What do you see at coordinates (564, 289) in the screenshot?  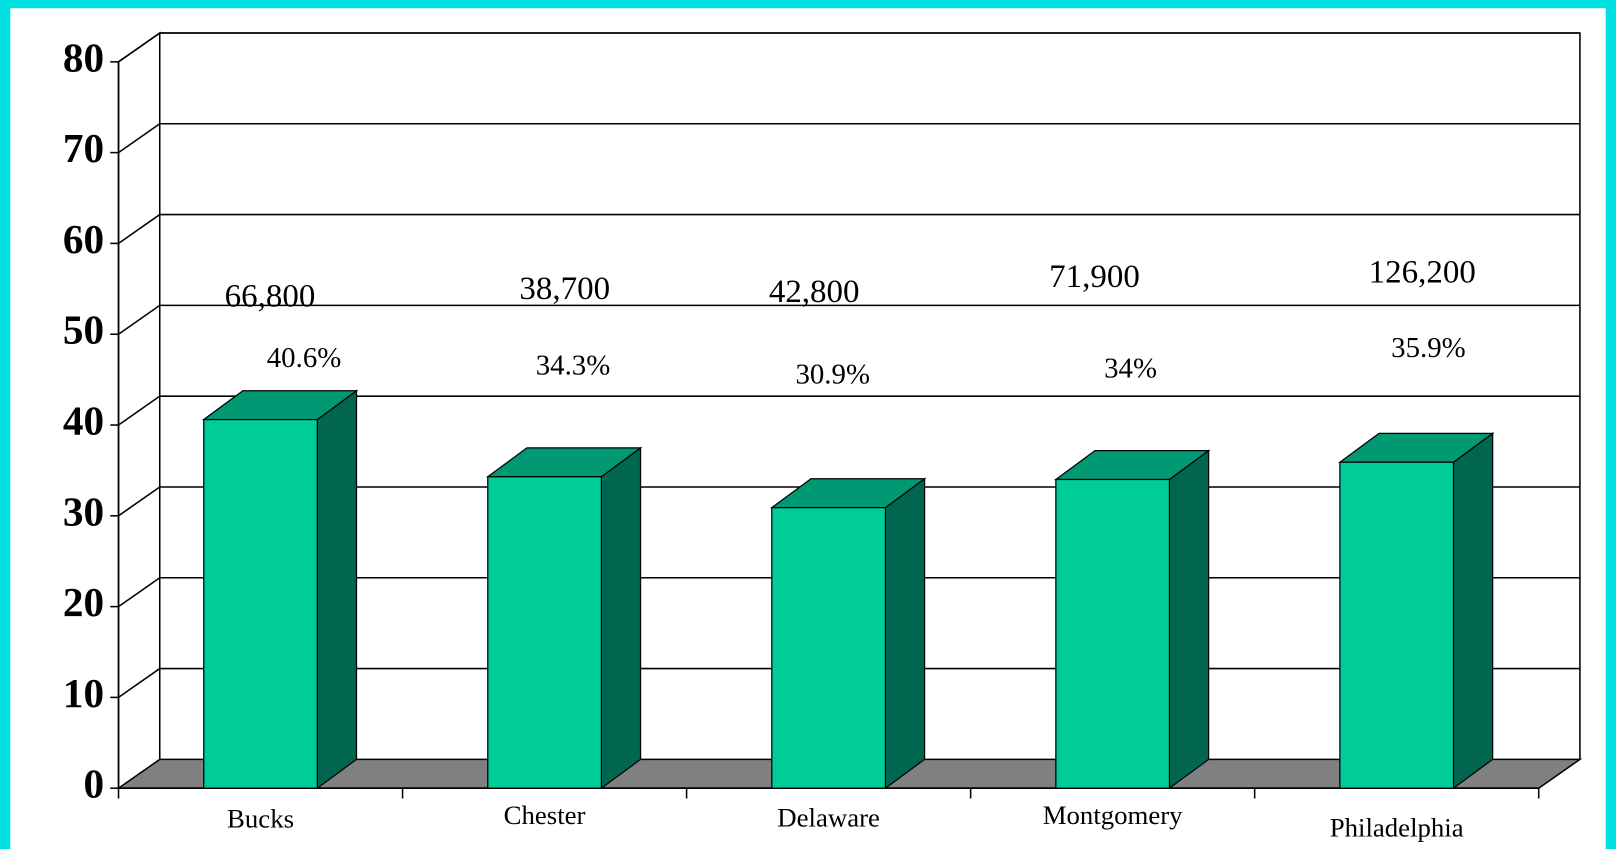 I see `count-label: 38,700` at bounding box center [564, 289].